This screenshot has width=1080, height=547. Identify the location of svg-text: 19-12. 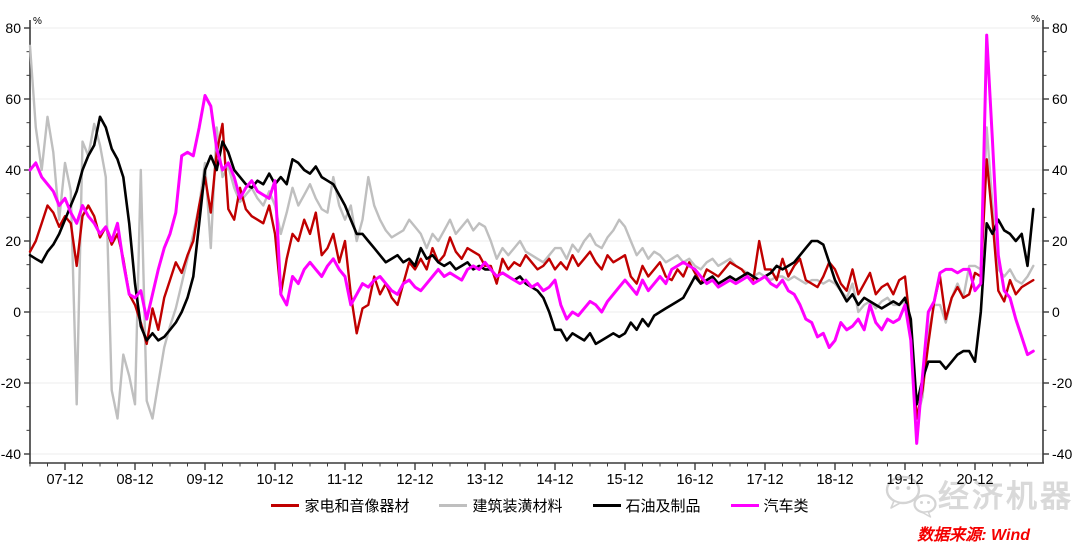
(904, 480).